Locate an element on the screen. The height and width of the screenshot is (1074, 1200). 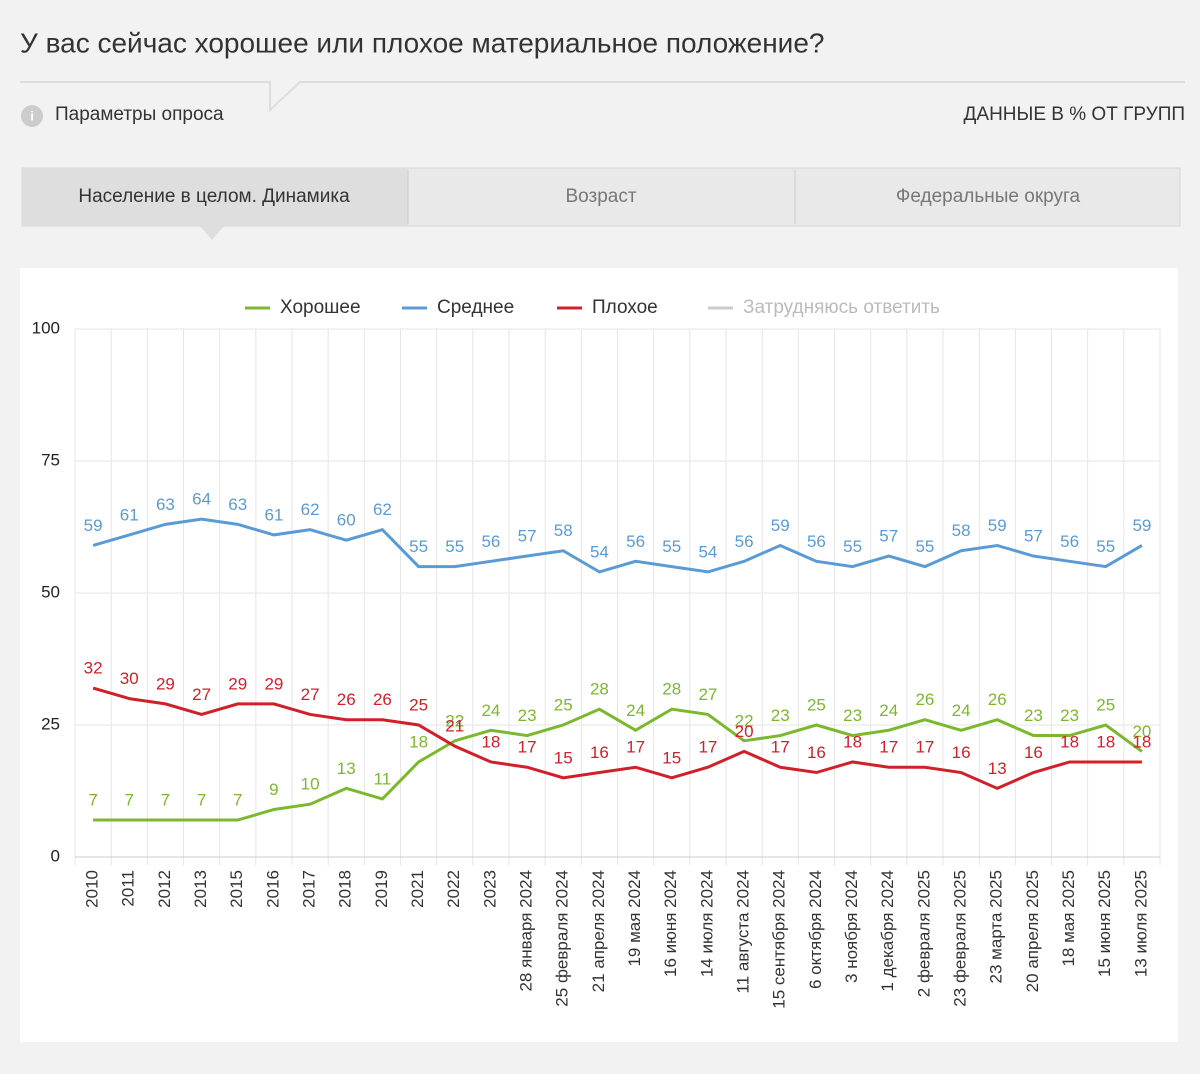
data-label: 30 is located at coordinates (129, 678).